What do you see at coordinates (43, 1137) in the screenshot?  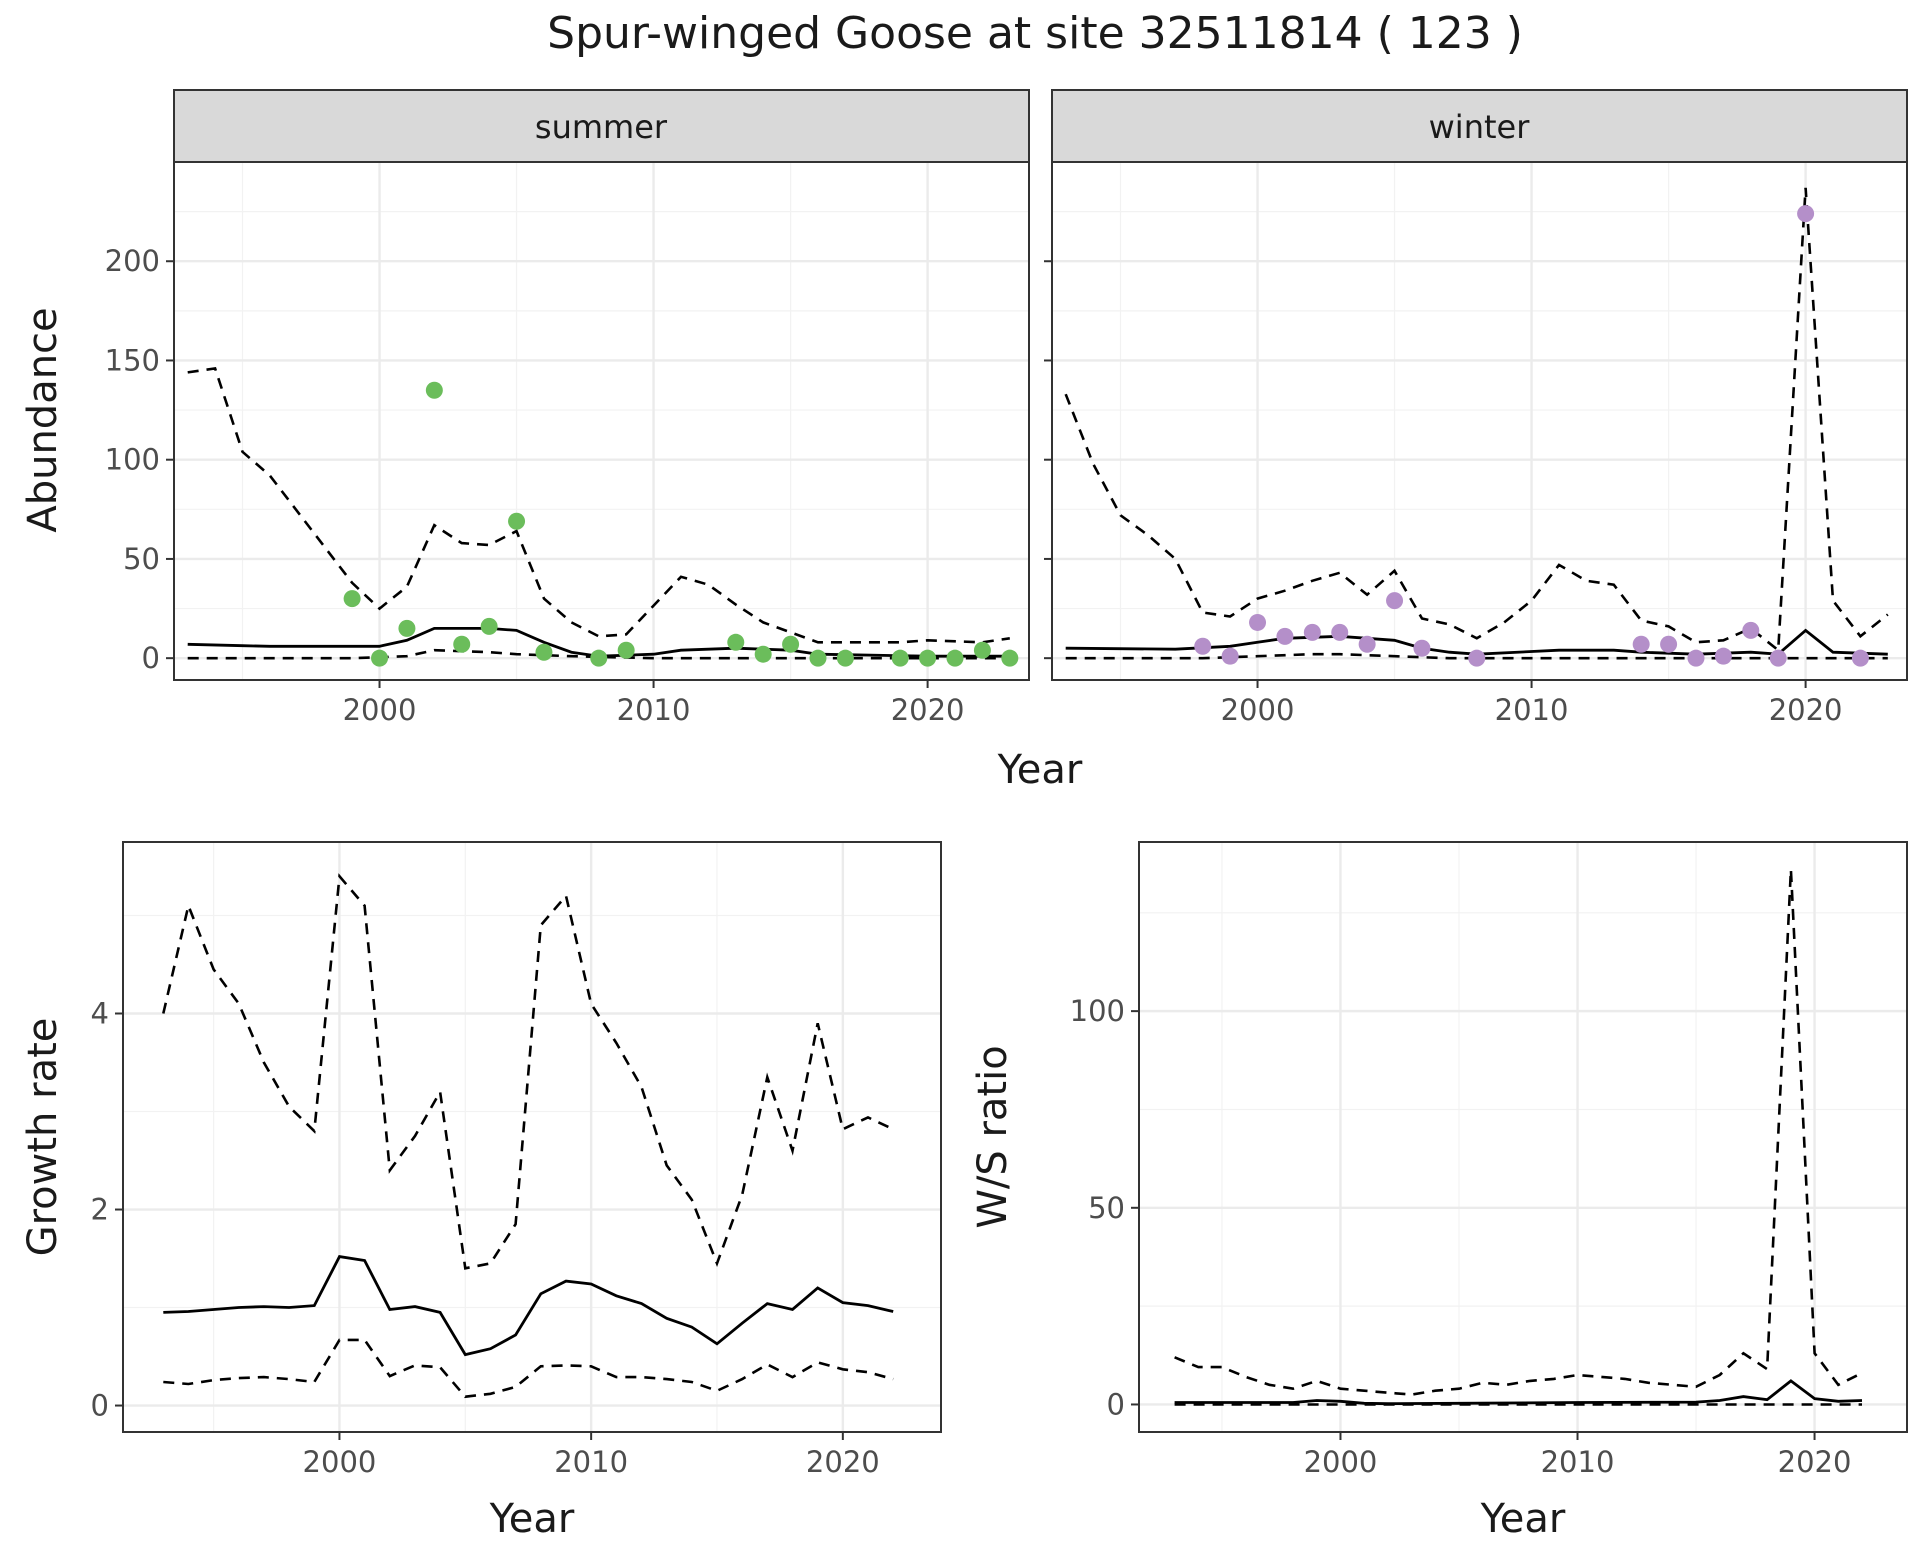 I see `growth-y-label: Growth rate` at bounding box center [43, 1137].